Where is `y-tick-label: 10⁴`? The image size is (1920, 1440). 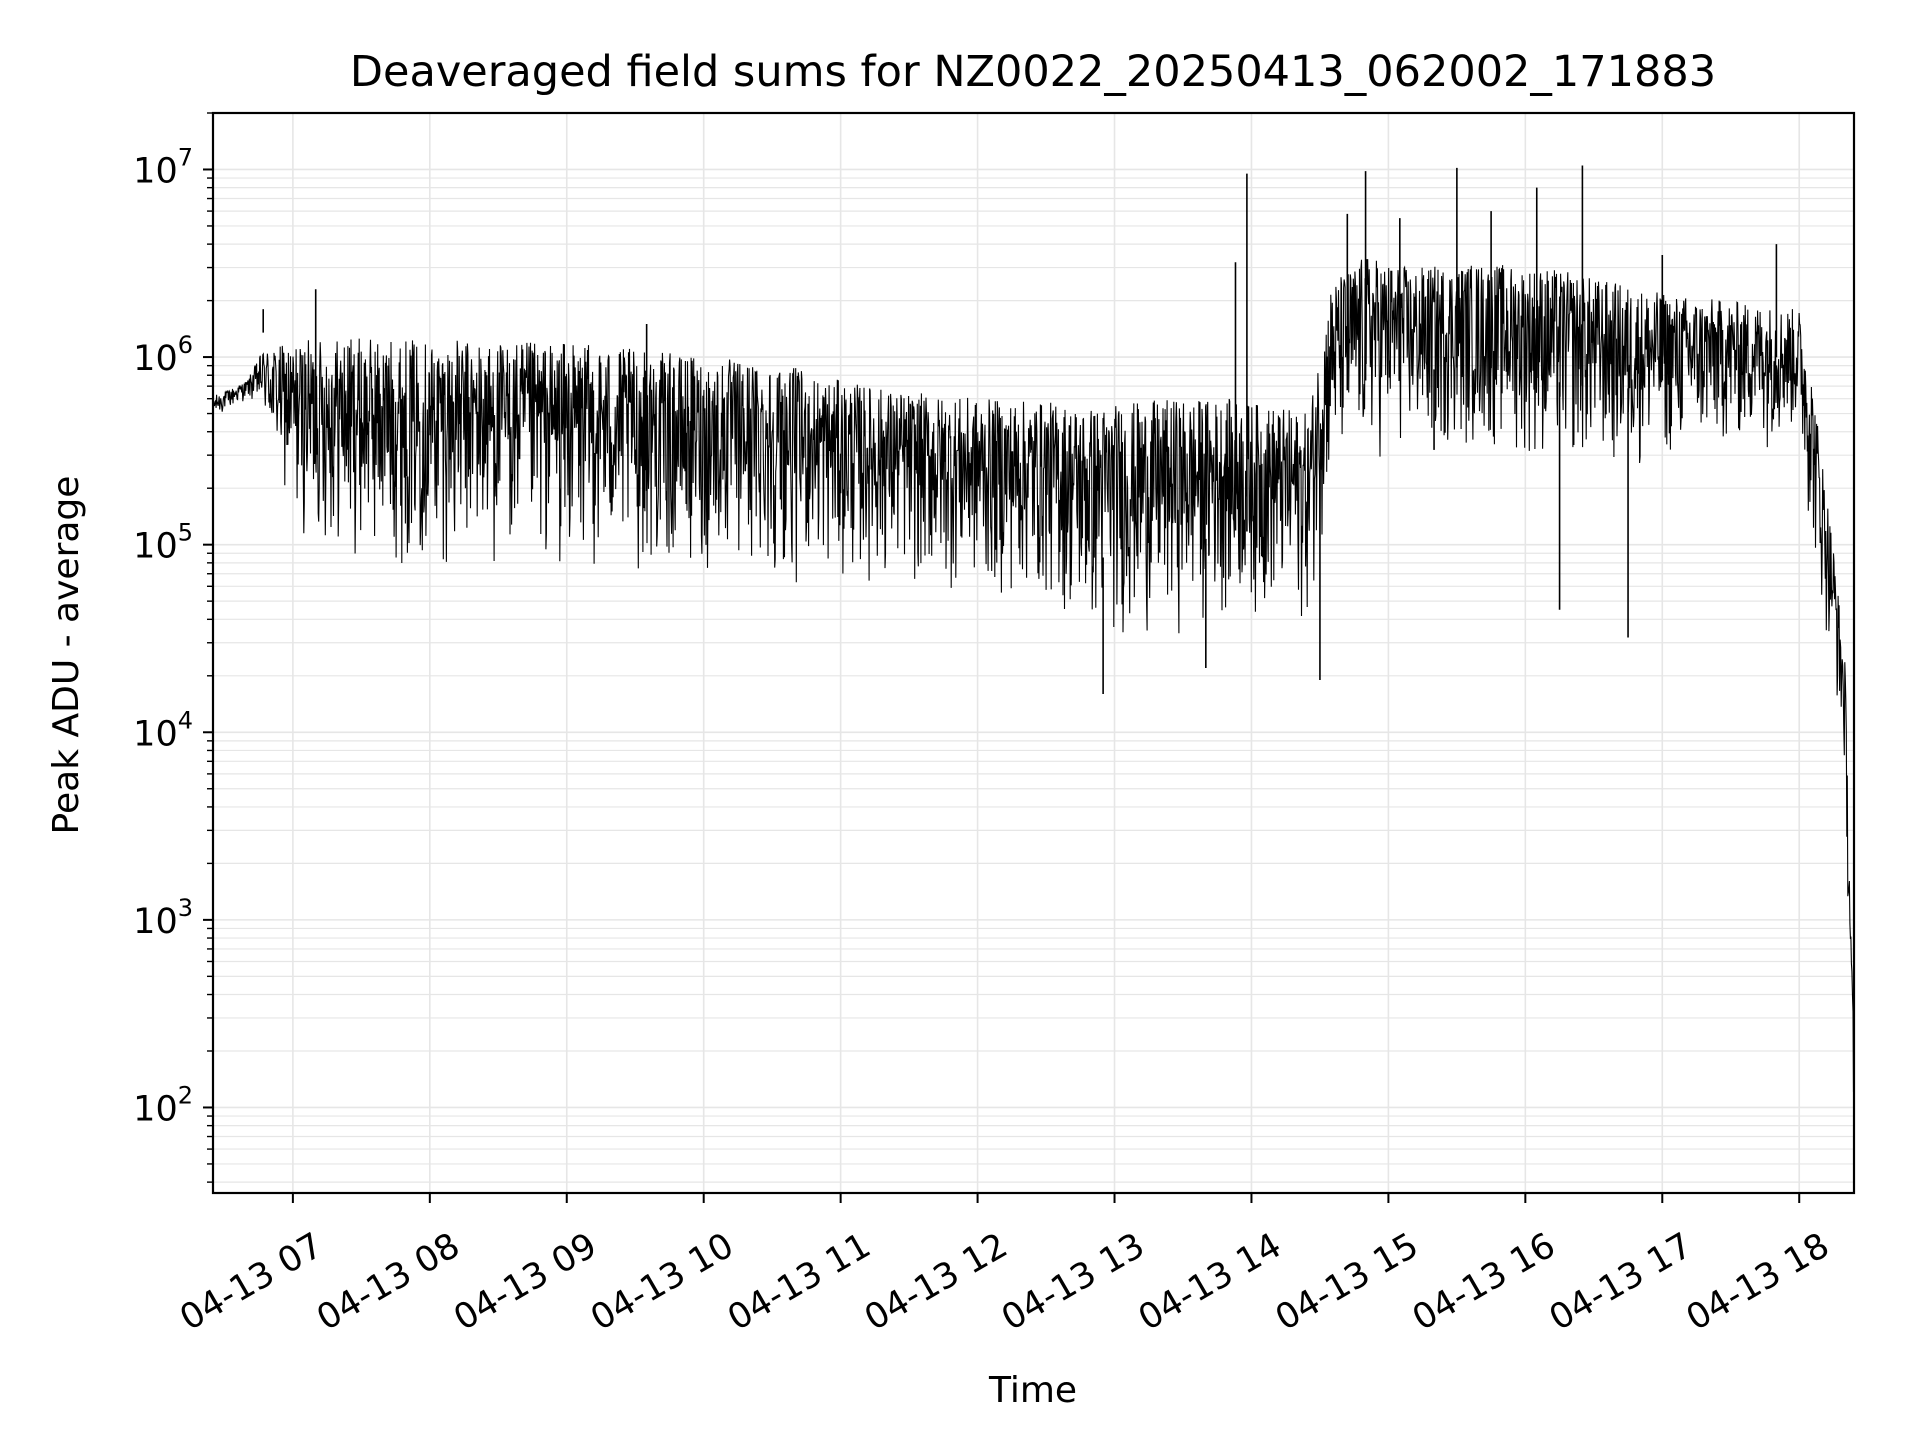 y-tick-label: 10⁴ is located at coordinates (163, 730).